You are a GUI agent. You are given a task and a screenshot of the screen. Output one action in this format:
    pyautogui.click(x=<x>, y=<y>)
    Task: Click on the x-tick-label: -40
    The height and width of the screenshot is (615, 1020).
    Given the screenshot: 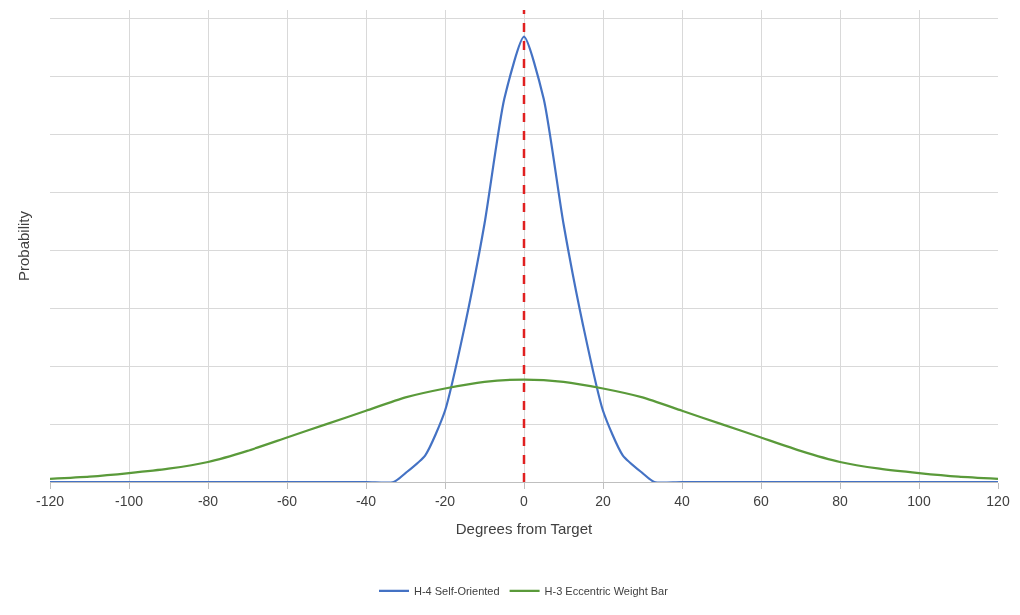 What is the action you would take?
    pyautogui.click(x=366, y=500)
    